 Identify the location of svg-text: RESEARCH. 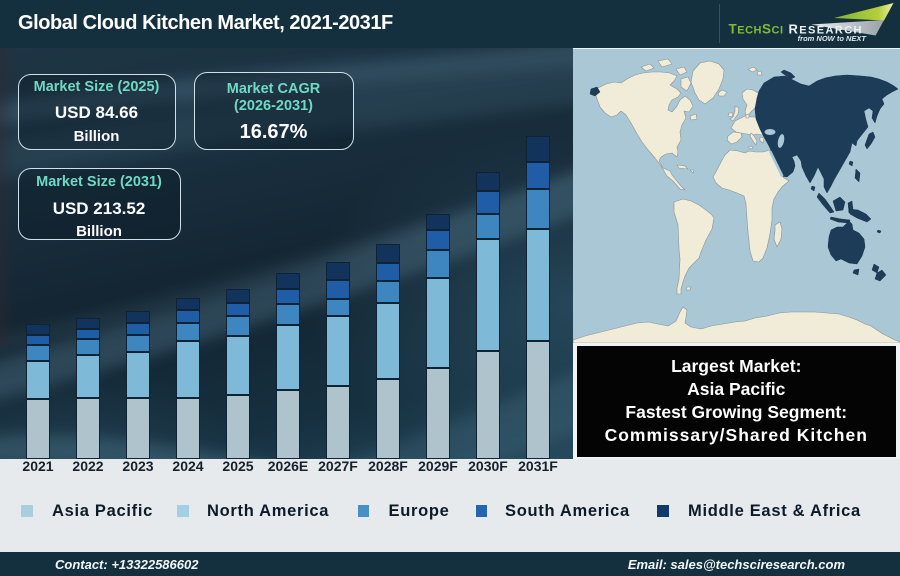
(826, 29).